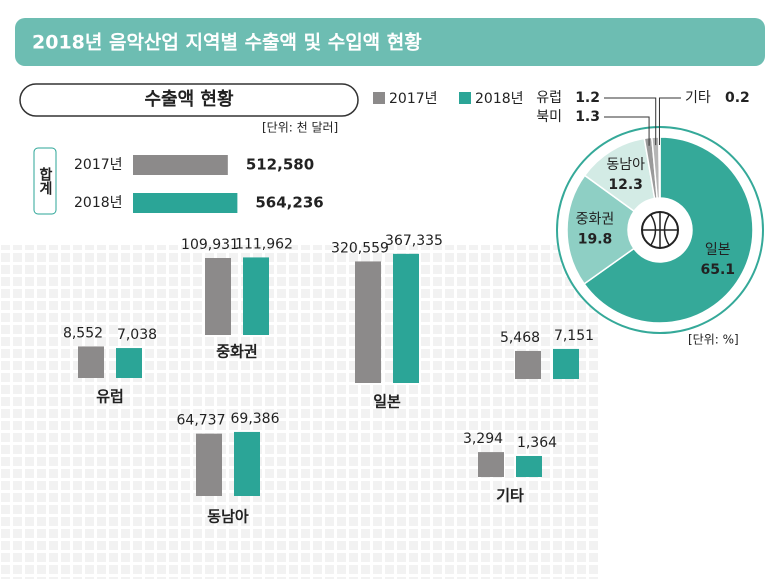 This screenshot has width=780, height=579. I want to click on pie-value: 1.3, so click(587, 117).